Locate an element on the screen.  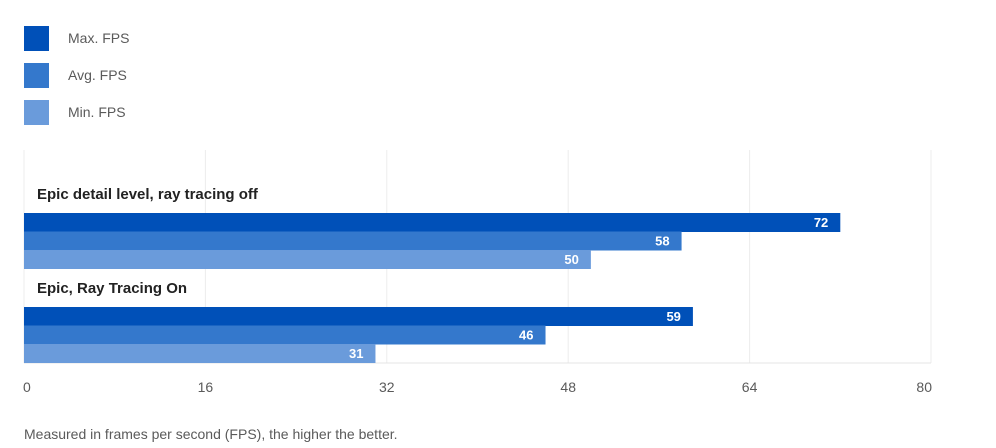
legend-swatch-avg-fps is located at coordinates (36, 75).